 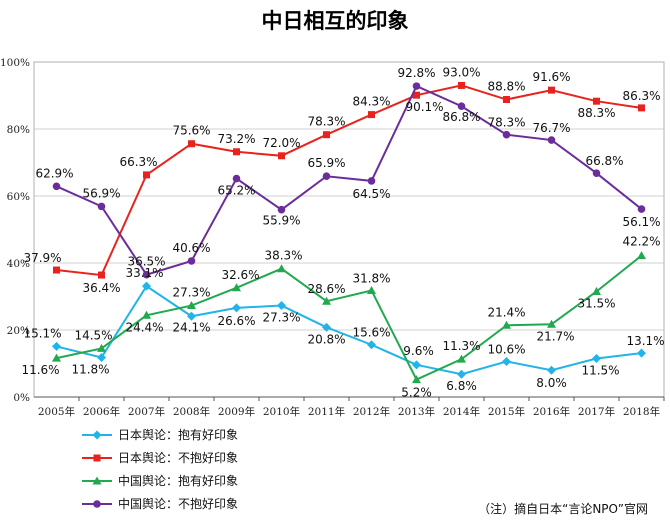 I want to click on data-label: 66.8%, so click(x=604, y=161).